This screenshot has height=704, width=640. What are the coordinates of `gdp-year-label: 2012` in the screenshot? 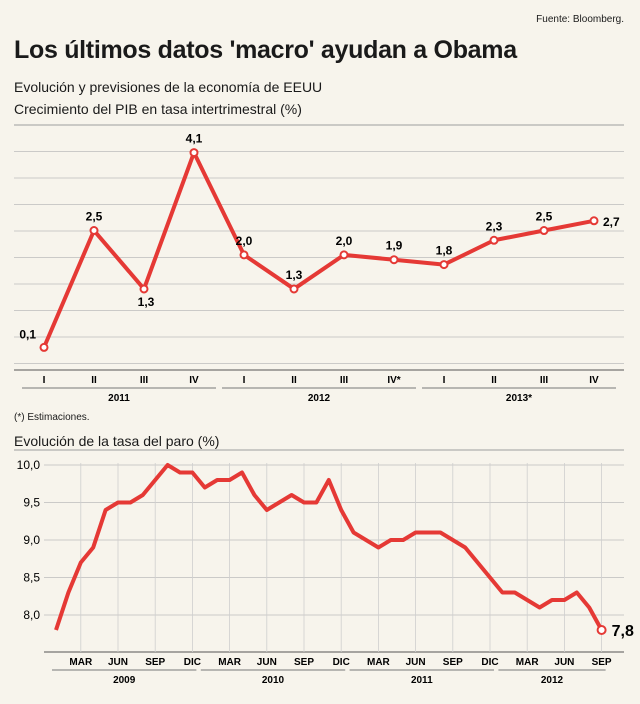 It's located at (319, 398).